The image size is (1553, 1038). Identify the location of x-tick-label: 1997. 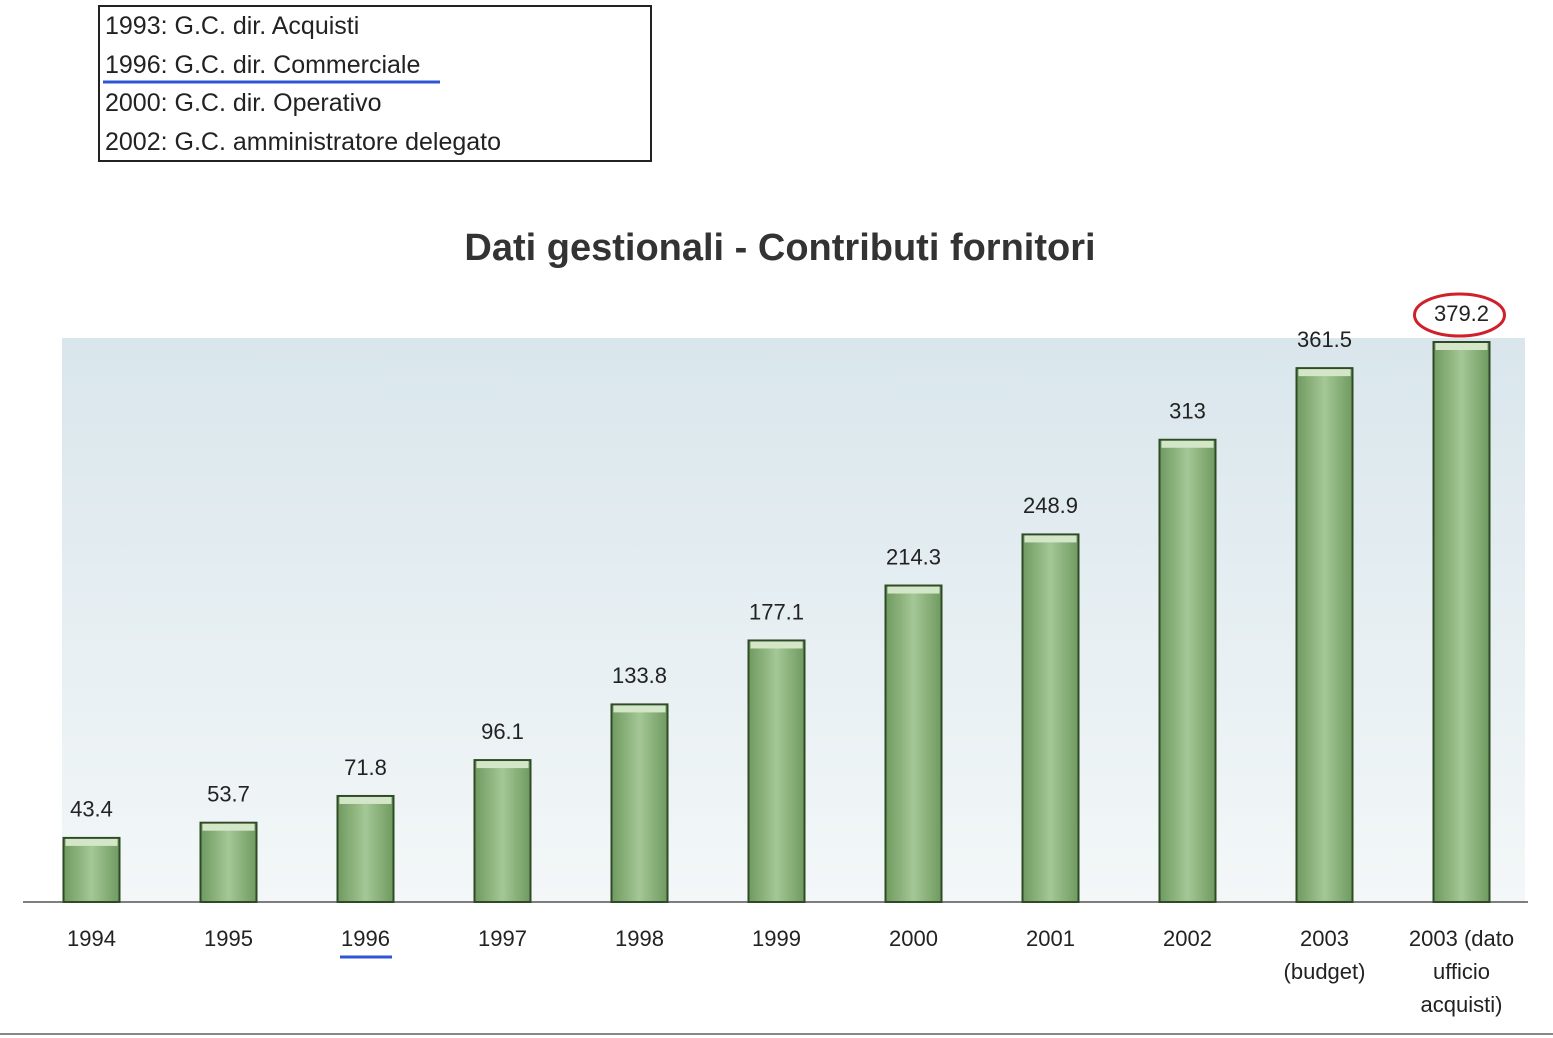
(502, 938).